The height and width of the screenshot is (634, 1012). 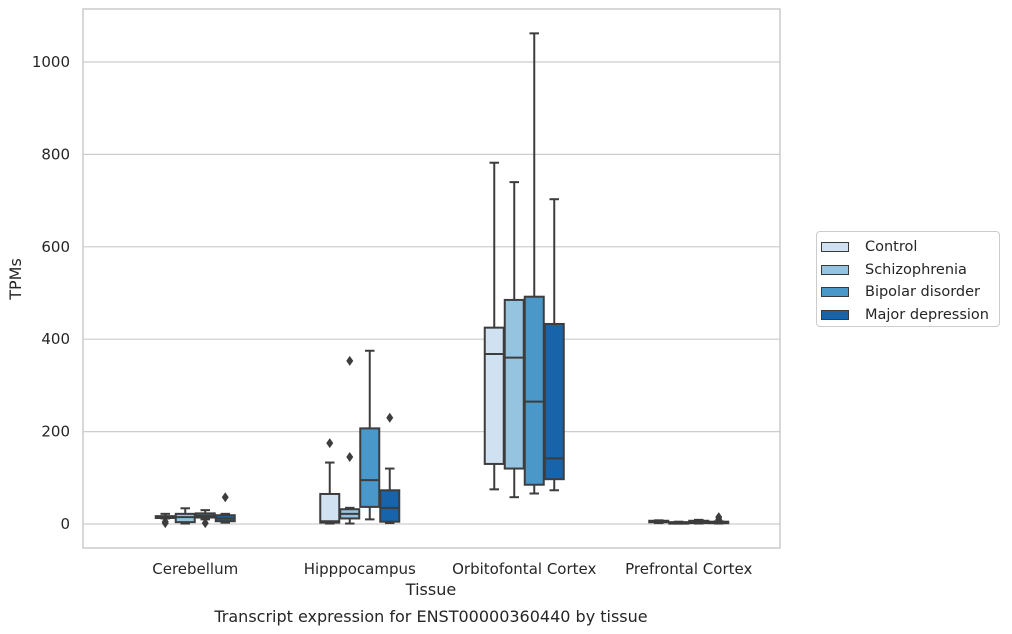 What do you see at coordinates (55, 432) in the screenshot?
I see `y-tick-label: 200` at bounding box center [55, 432].